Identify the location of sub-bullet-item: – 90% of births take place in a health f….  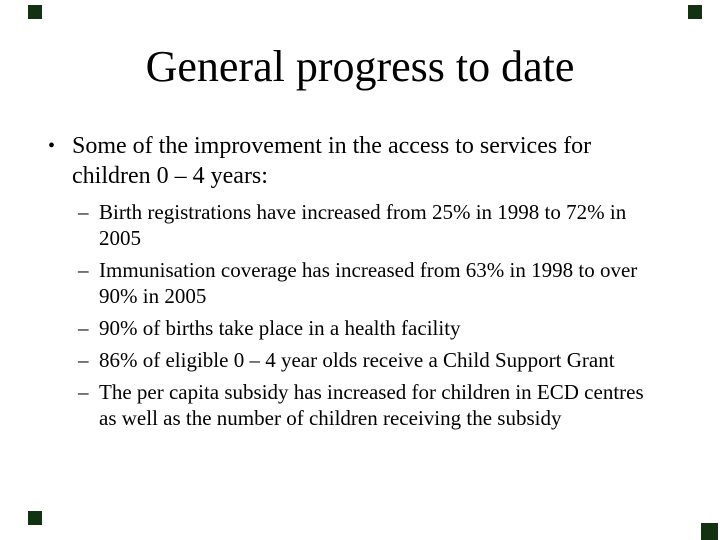
(383, 328).